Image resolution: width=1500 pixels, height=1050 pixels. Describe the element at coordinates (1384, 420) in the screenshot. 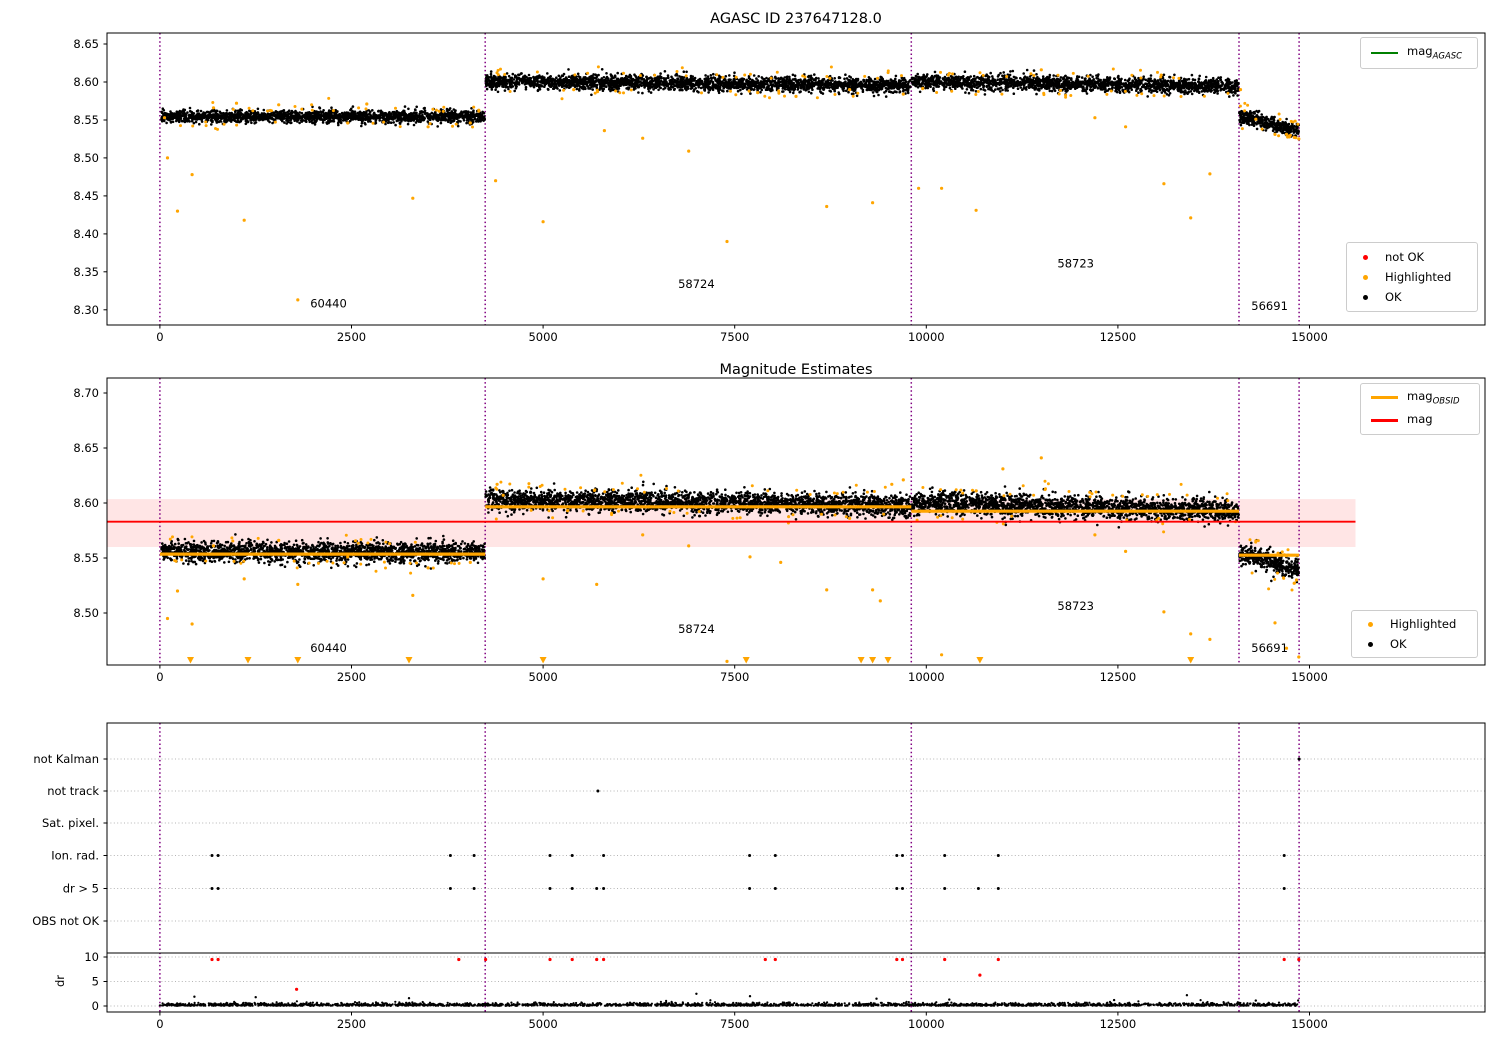

I see `mag-line-swatch` at that location.